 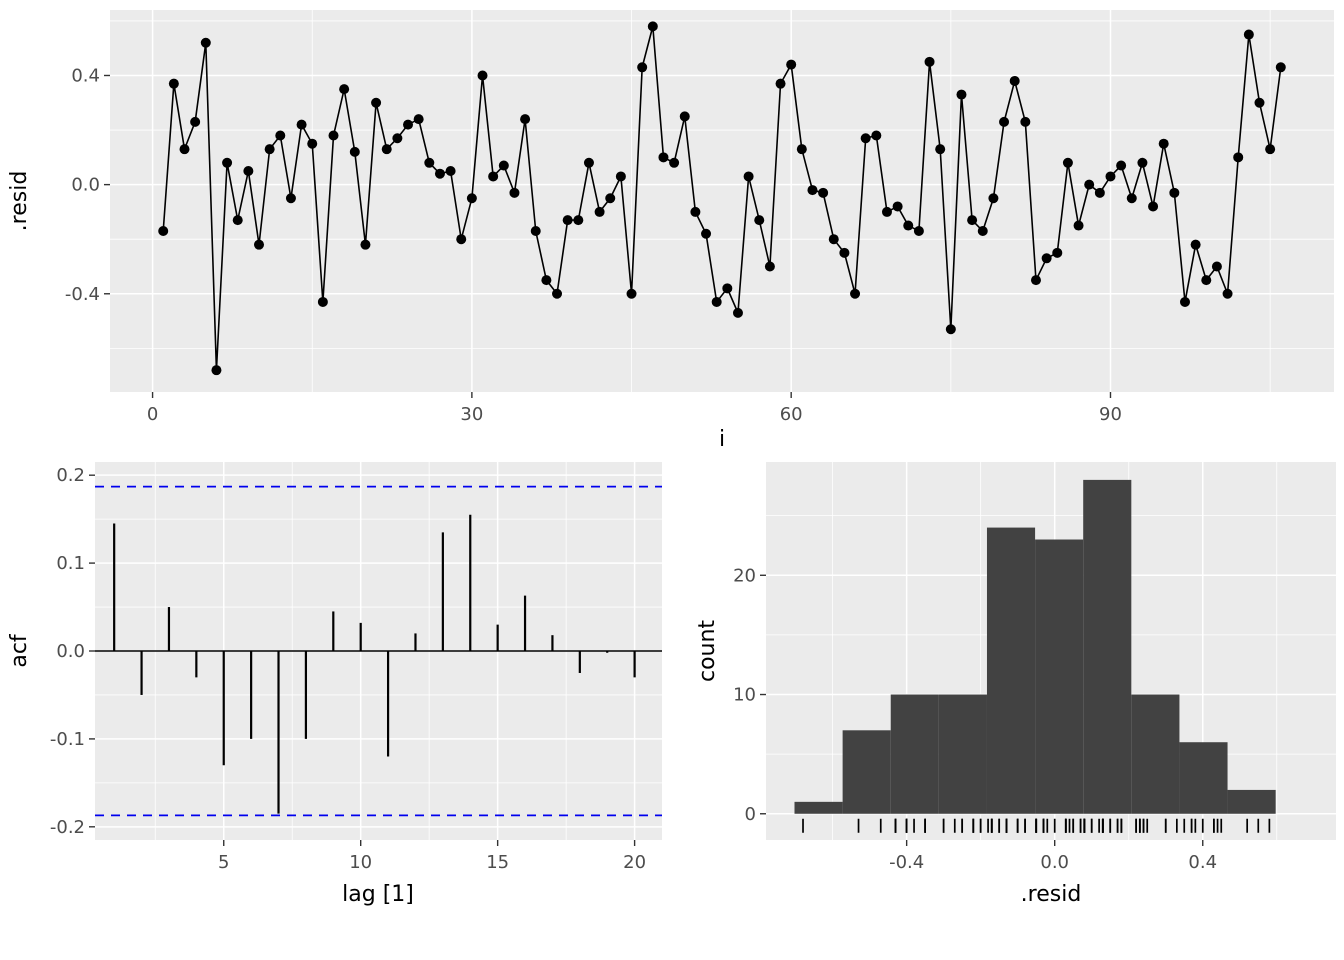 What do you see at coordinates (791, 414) in the screenshot?
I see `svg-text: 60` at bounding box center [791, 414].